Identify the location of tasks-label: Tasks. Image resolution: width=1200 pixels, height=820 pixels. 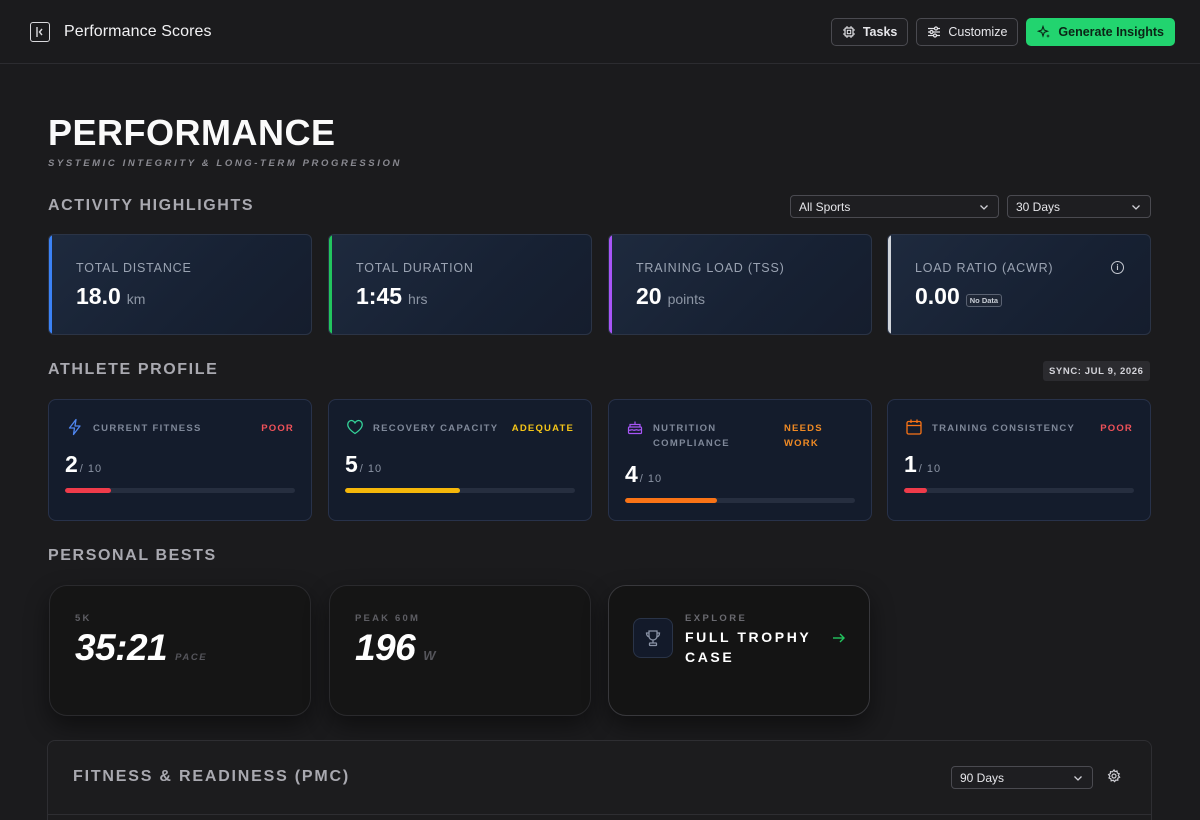
(880, 31).